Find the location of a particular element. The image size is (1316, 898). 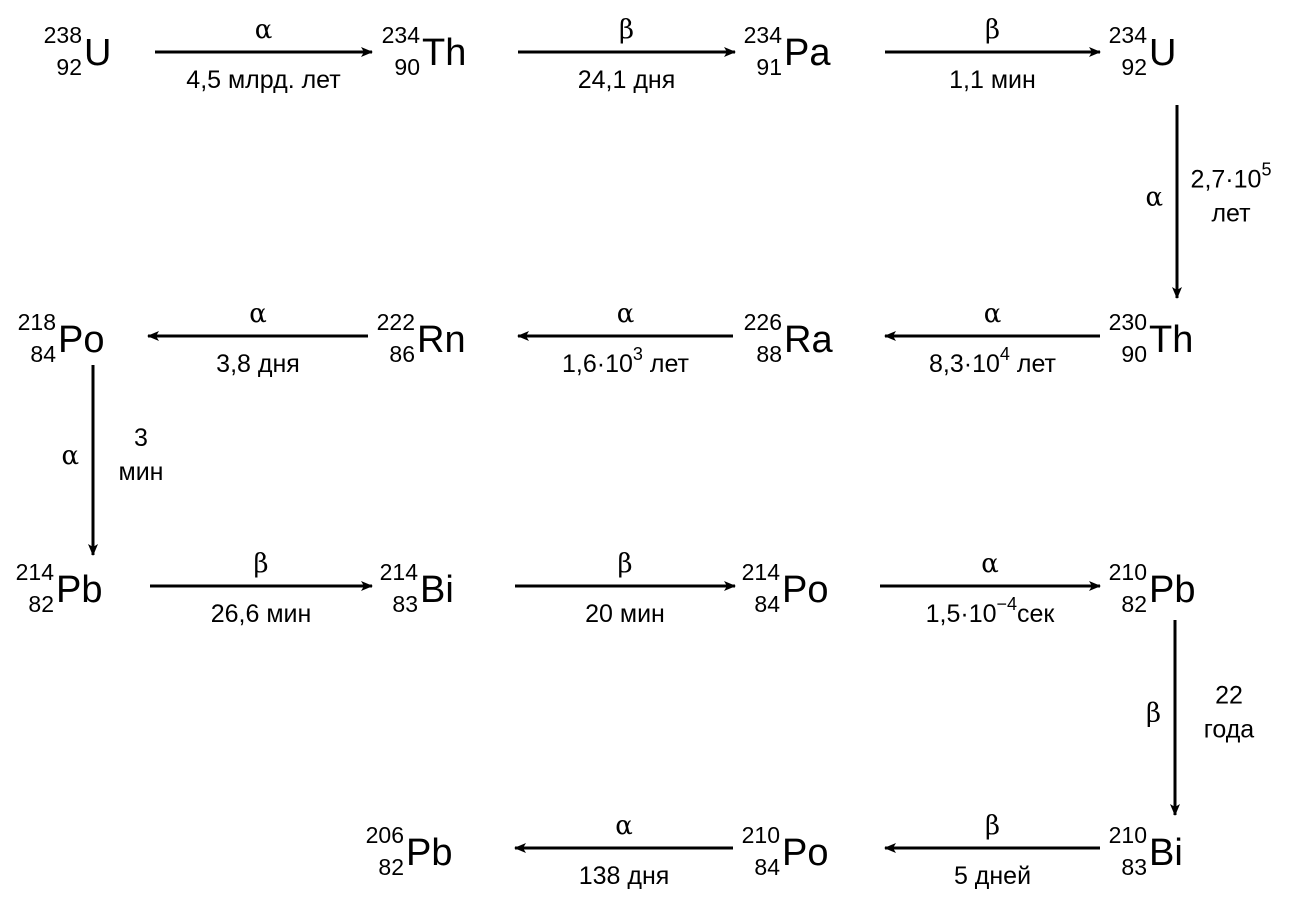

nuclide-po210: 210 84 Po is located at coordinates (785, 851).